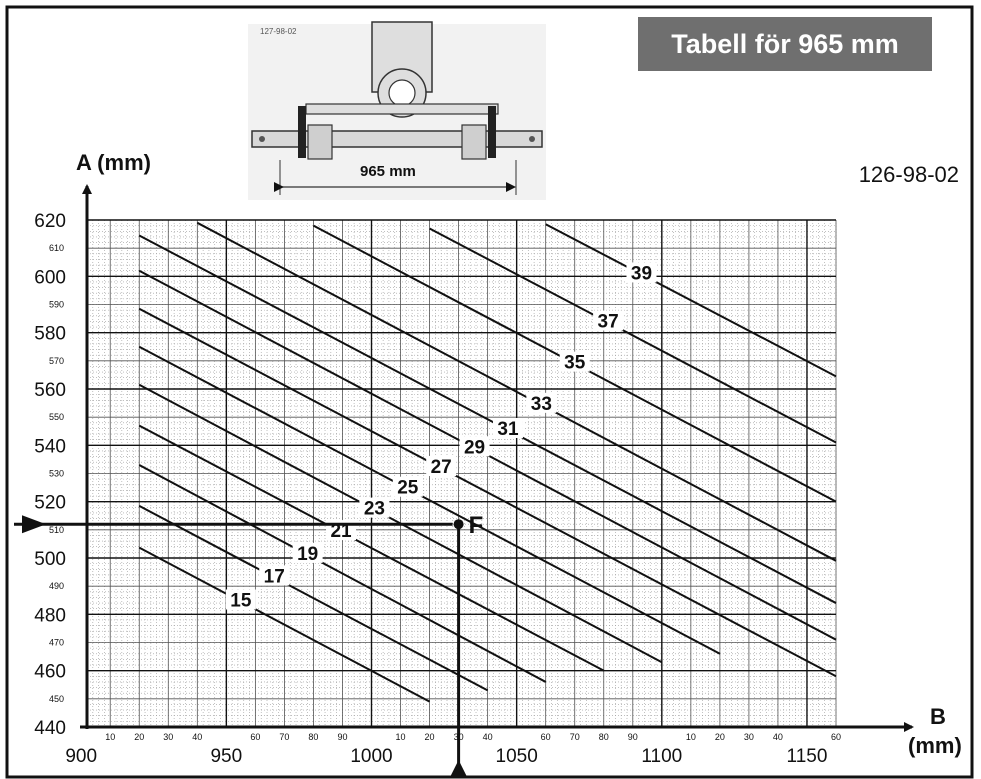 The height and width of the screenshot is (779, 981). Describe the element at coordinates (50, 503) in the screenshot. I see `y-major-tick-label: 520` at that location.